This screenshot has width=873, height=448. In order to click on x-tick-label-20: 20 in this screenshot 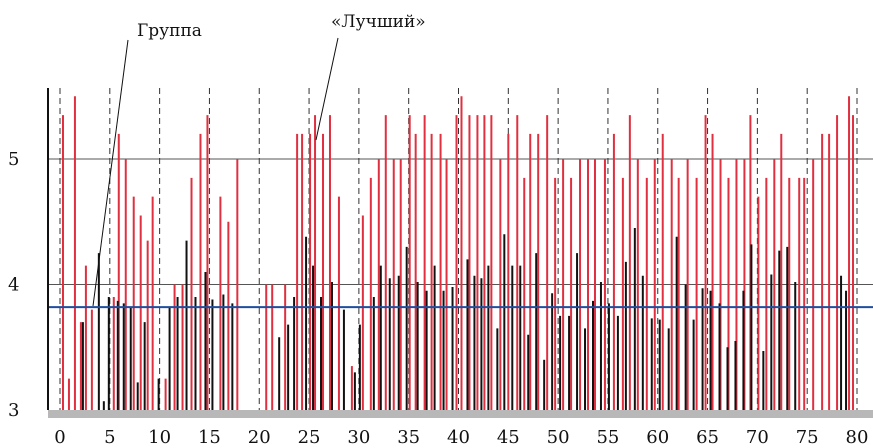, I will do `click(259, 437)`.